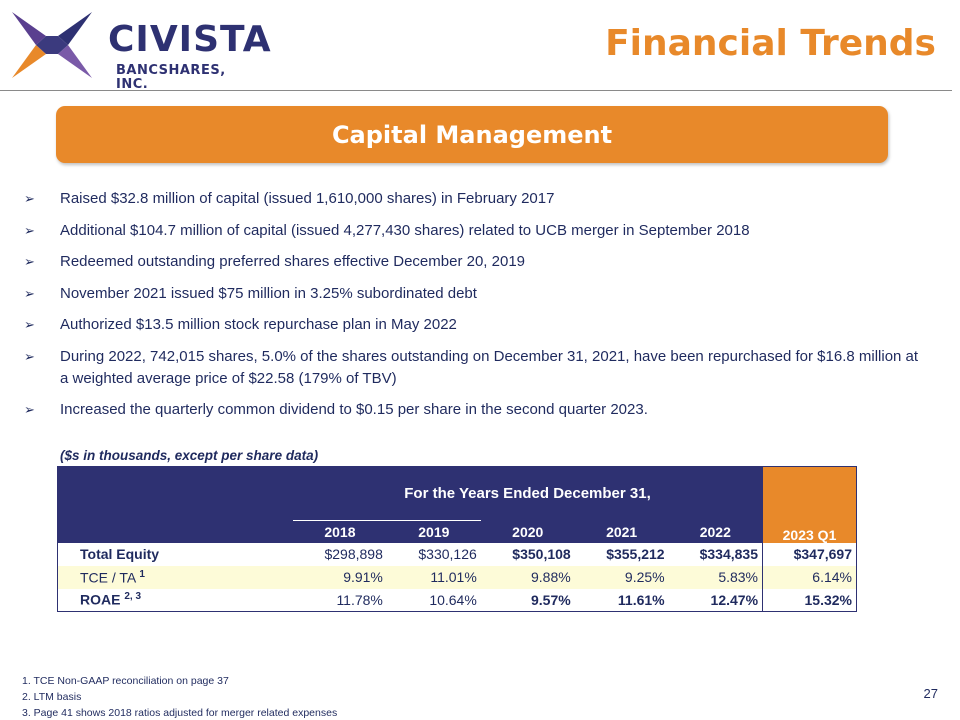 This screenshot has height=720, width=960. I want to click on column-header-2018: 2018, so click(339, 531).